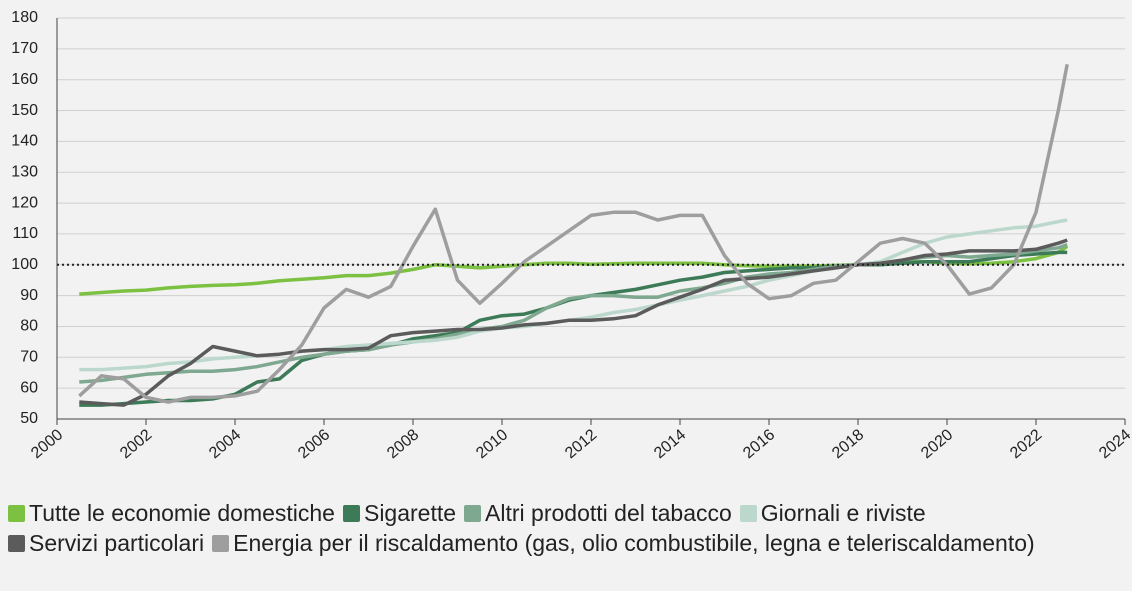 The width and height of the screenshot is (1132, 591). I want to click on x-tick-label: 2006, so click(314, 444).